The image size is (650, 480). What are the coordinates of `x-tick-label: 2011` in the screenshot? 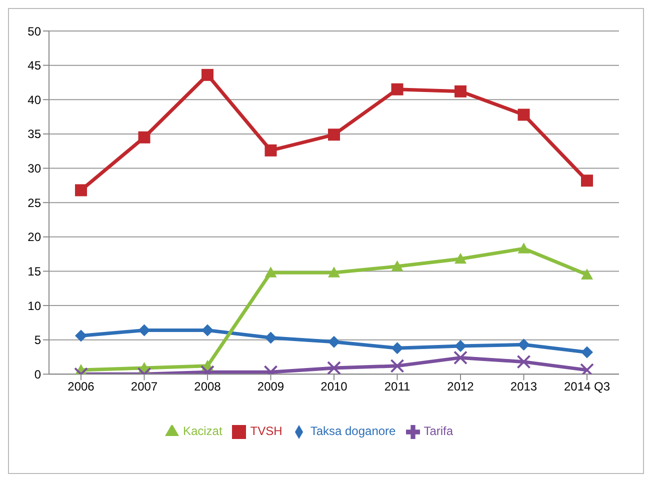 It's located at (397, 387).